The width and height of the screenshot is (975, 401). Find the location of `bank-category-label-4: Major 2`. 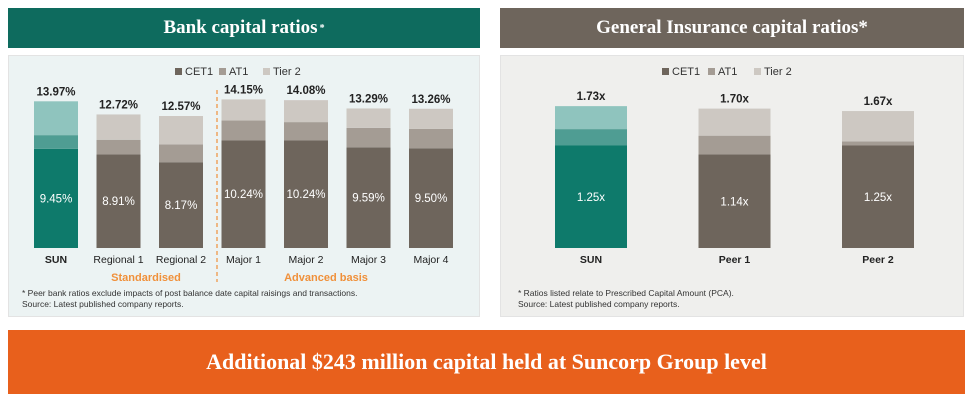

bank-category-label-4: Major 2 is located at coordinates (305, 260).